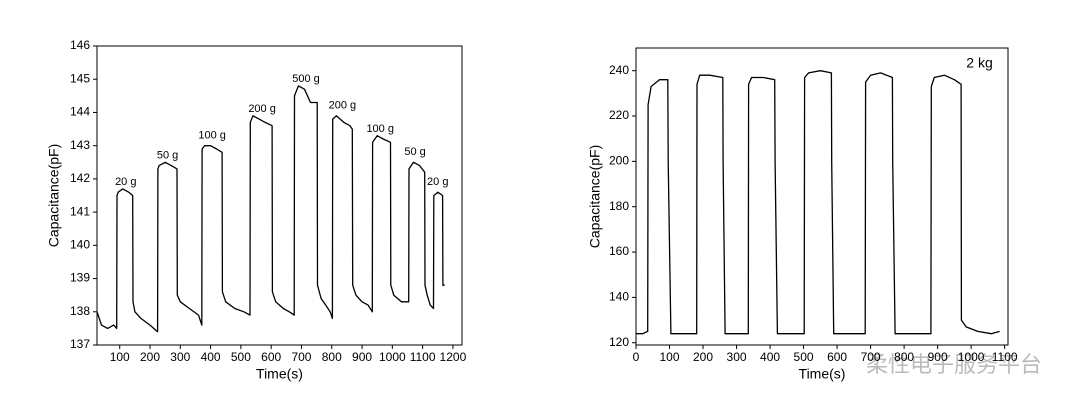  Describe the element at coordinates (80, 344) in the screenshot. I see `y-tick-label: 137` at that location.